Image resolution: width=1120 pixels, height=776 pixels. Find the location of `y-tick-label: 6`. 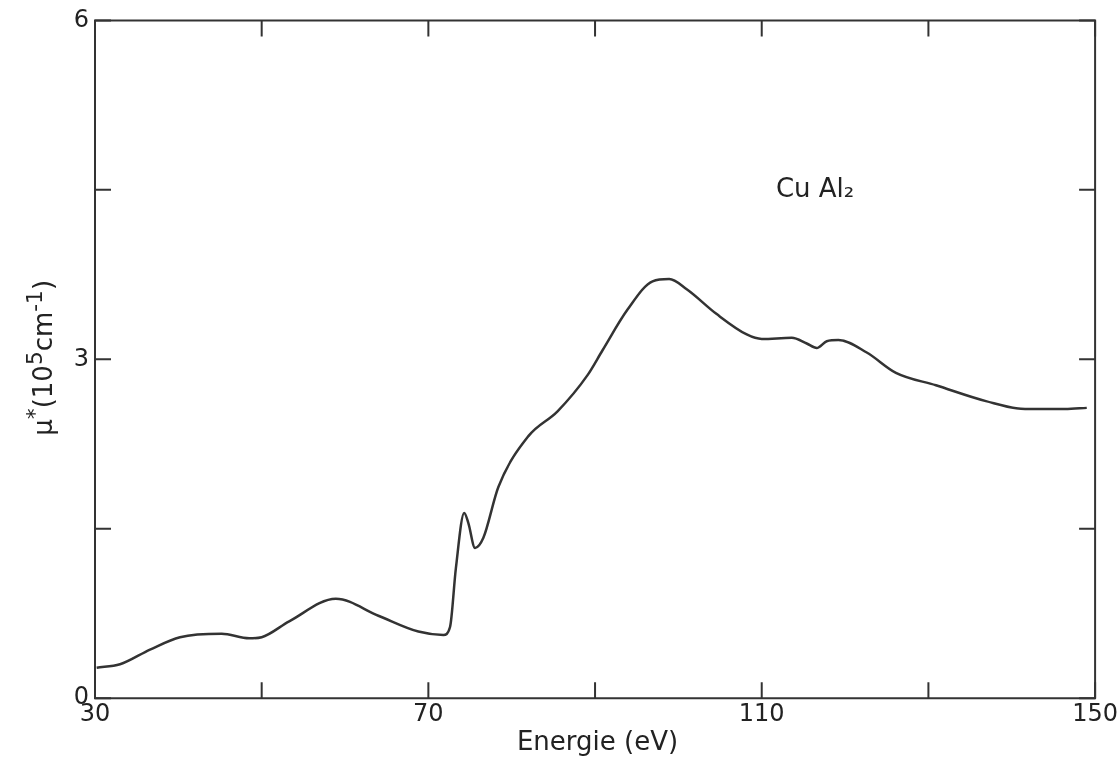

y-tick-label: 6 is located at coordinates (81, 18).